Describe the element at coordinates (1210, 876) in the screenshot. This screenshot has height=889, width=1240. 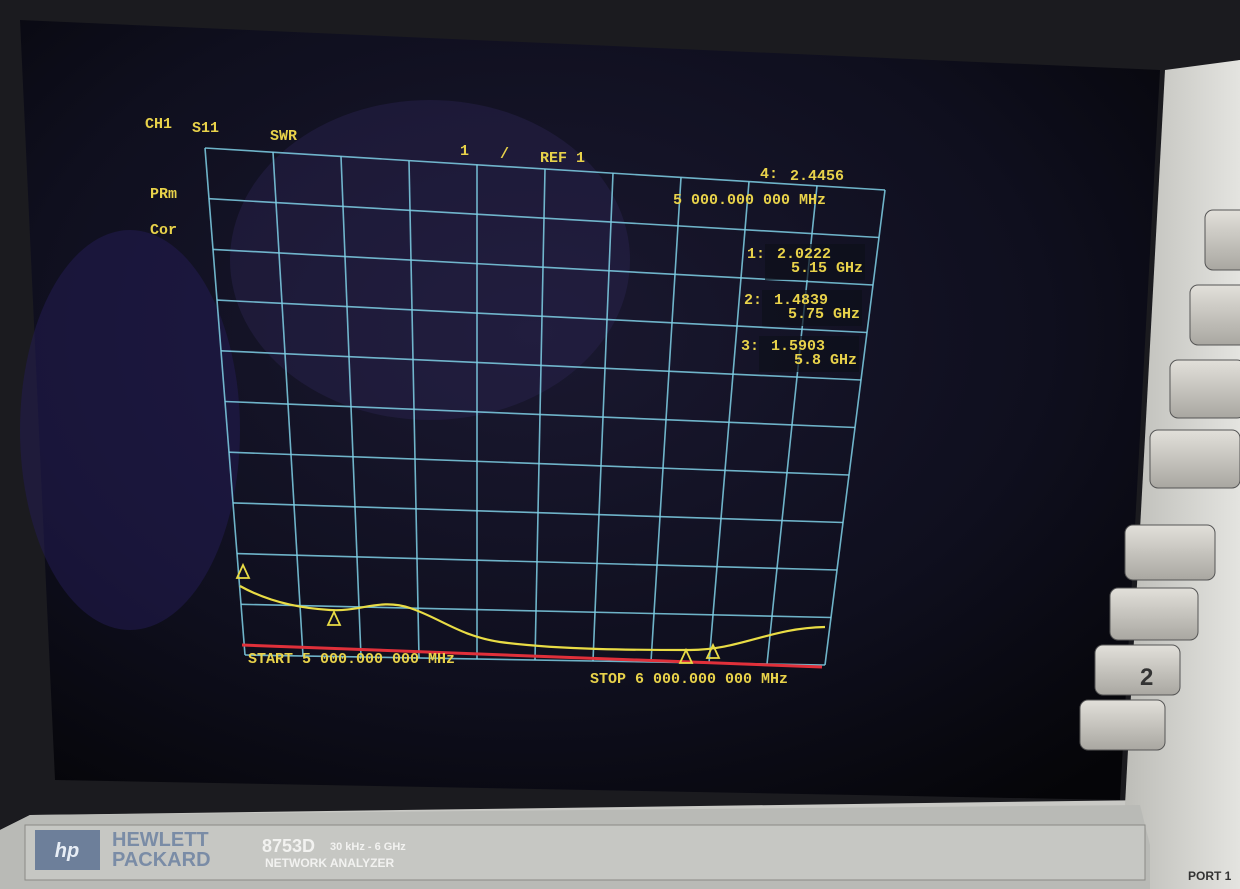
I see `port-label: PORT 1` at that location.